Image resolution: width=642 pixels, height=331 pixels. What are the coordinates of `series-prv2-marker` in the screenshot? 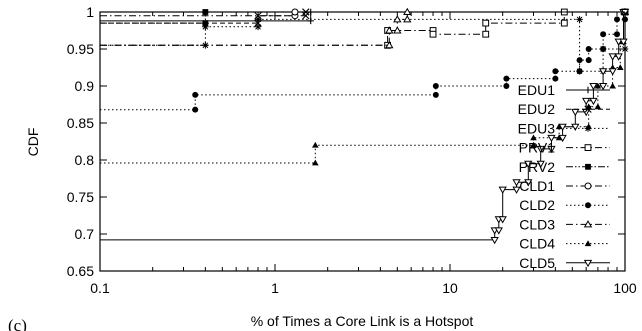 It's located at (205, 23).